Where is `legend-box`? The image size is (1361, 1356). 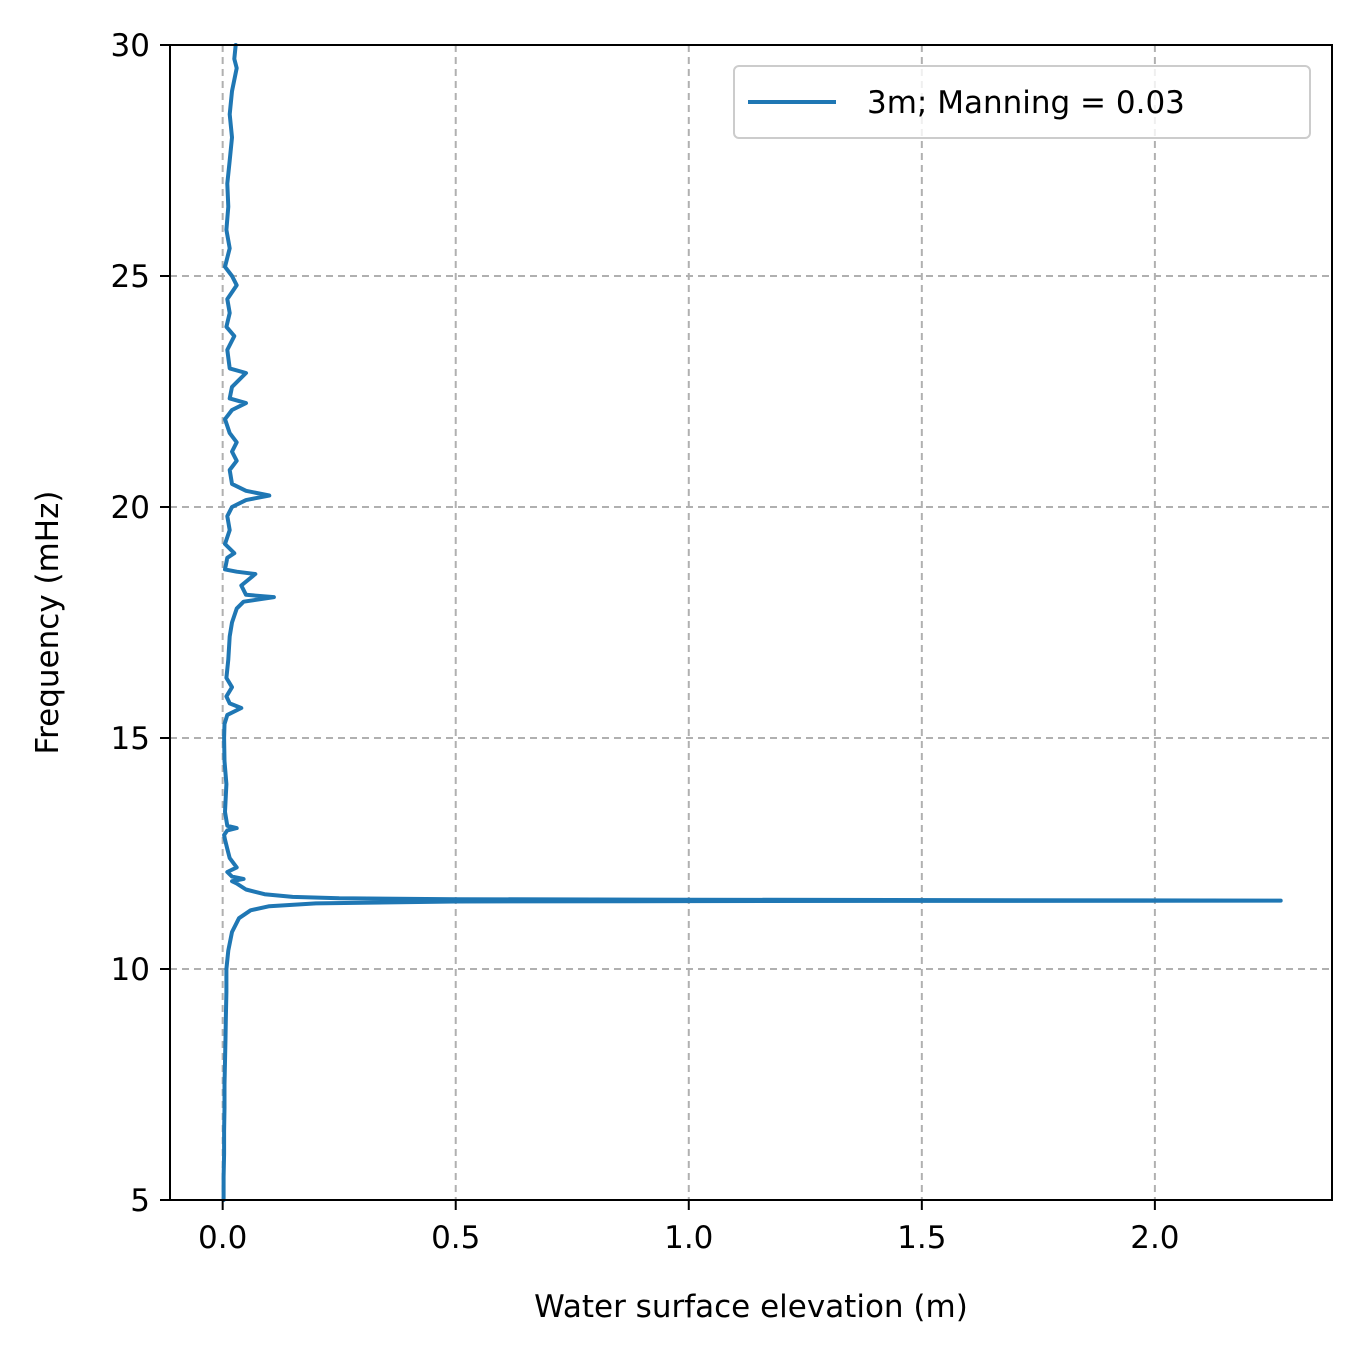
legend-box is located at coordinates (1022, 102).